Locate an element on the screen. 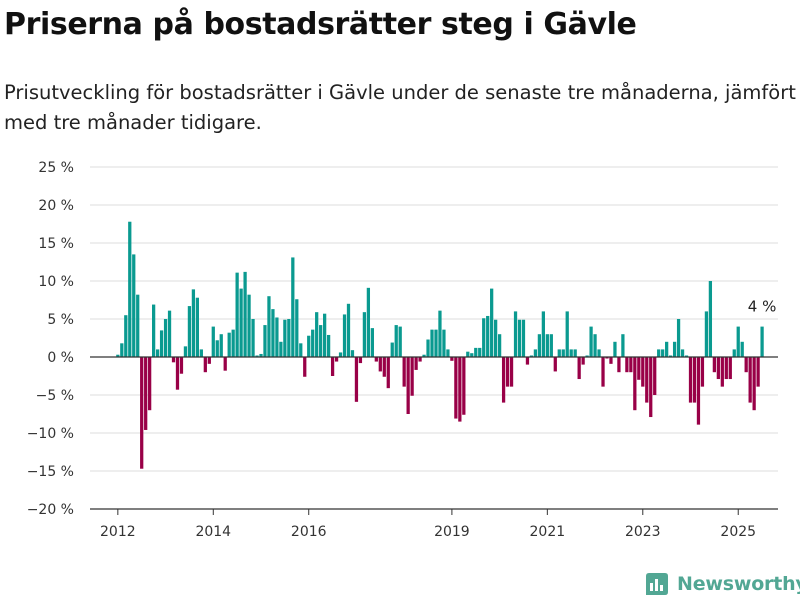  annotations: 4 % is located at coordinates (762, 307).